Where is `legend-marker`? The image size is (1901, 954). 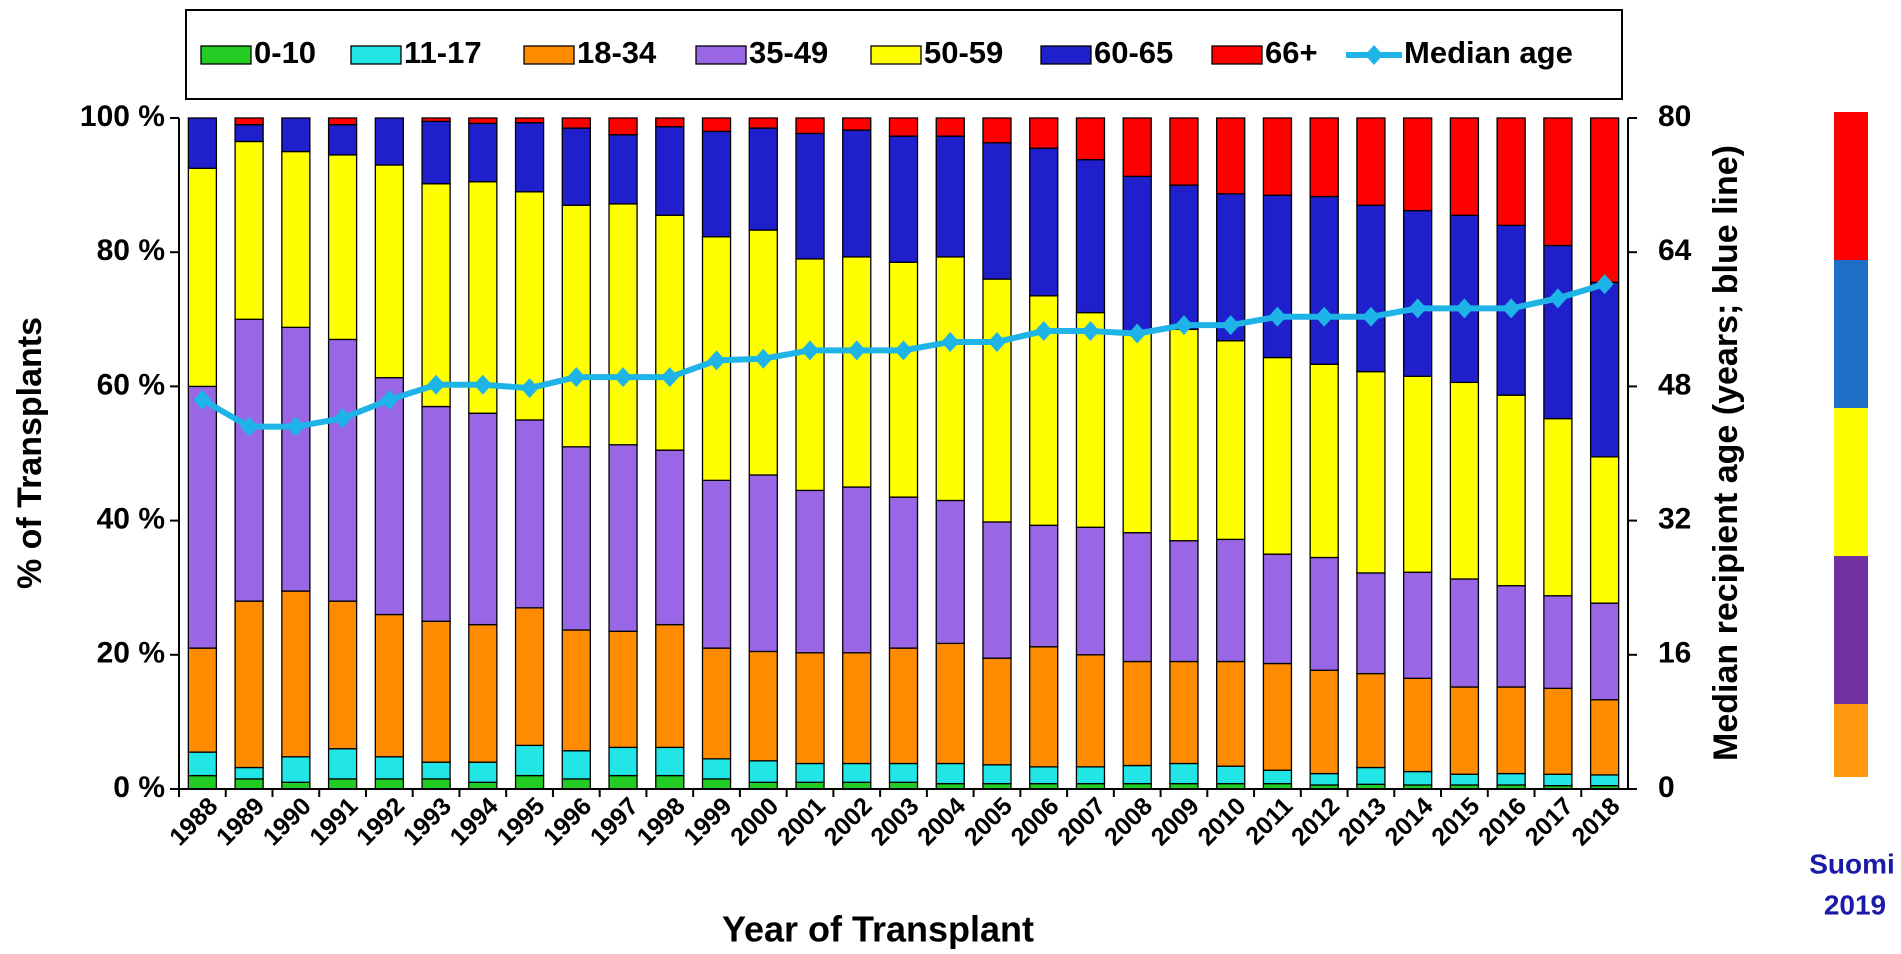 legend-marker is located at coordinates (1374, 55).